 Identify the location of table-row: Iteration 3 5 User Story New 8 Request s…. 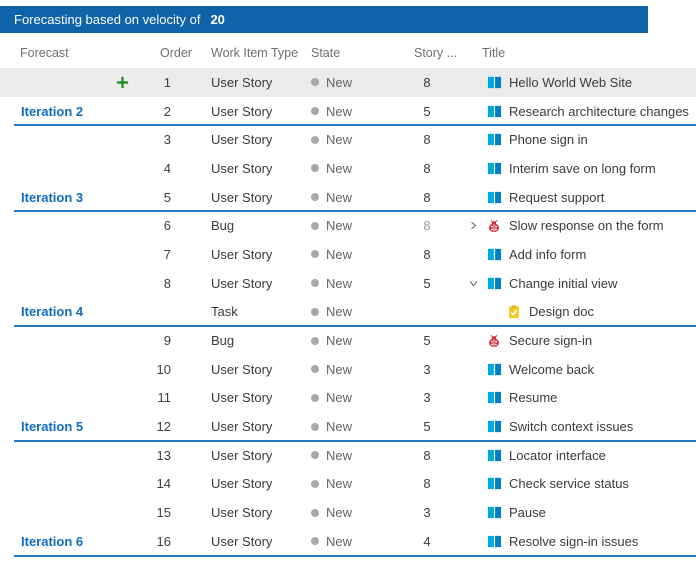
(348, 198).